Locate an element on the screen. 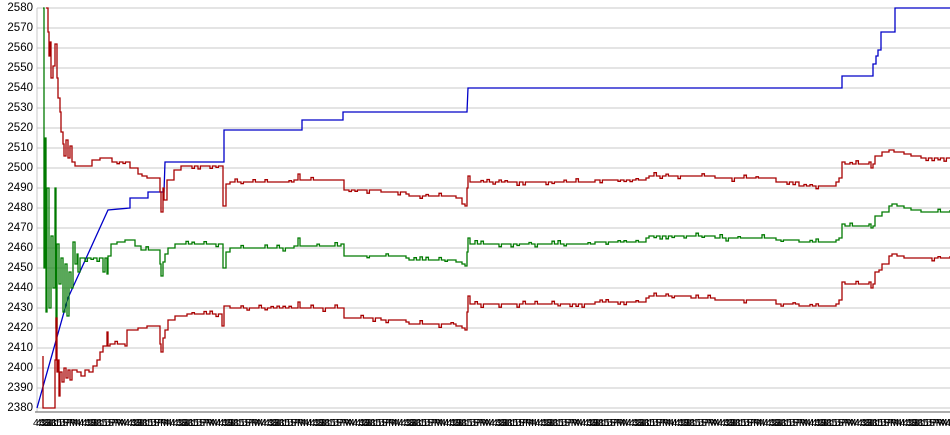 The image size is (950, 435). y-axis-tick-label: 2550 is located at coordinates (20, 68).